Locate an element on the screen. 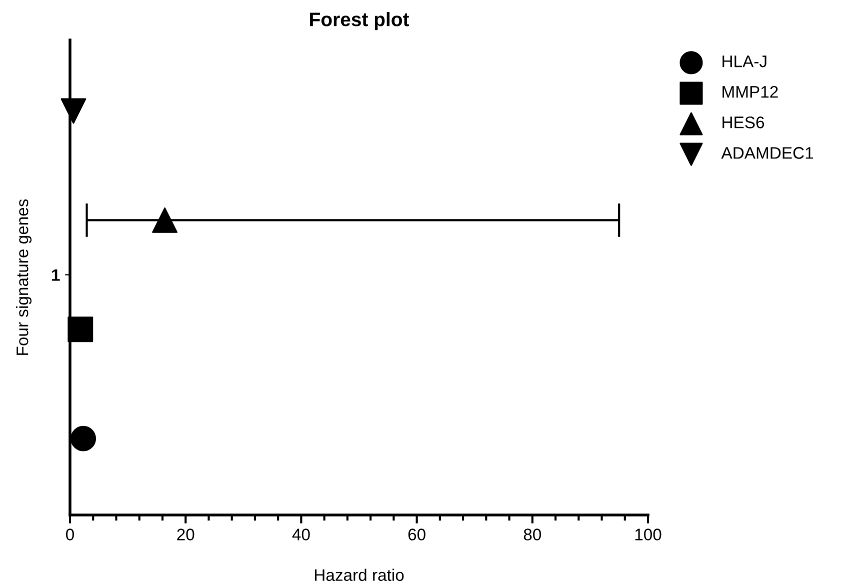 The height and width of the screenshot is (587, 847). x-tick-label: 60 is located at coordinates (417, 534).